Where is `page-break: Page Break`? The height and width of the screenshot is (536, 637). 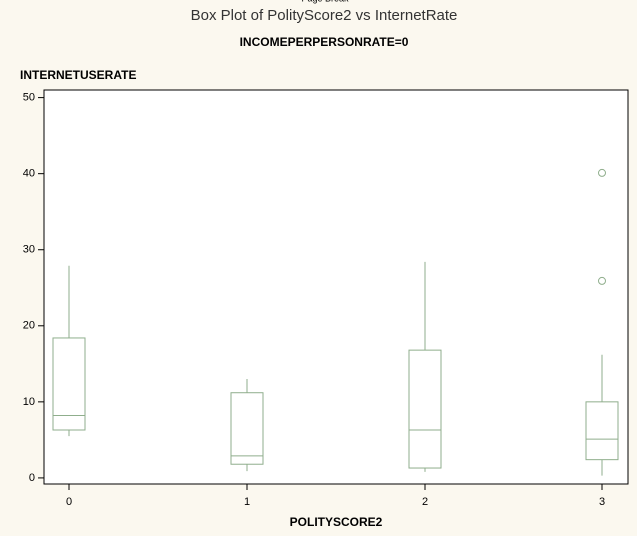
page-break: Page Break is located at coordinates (325, 1).